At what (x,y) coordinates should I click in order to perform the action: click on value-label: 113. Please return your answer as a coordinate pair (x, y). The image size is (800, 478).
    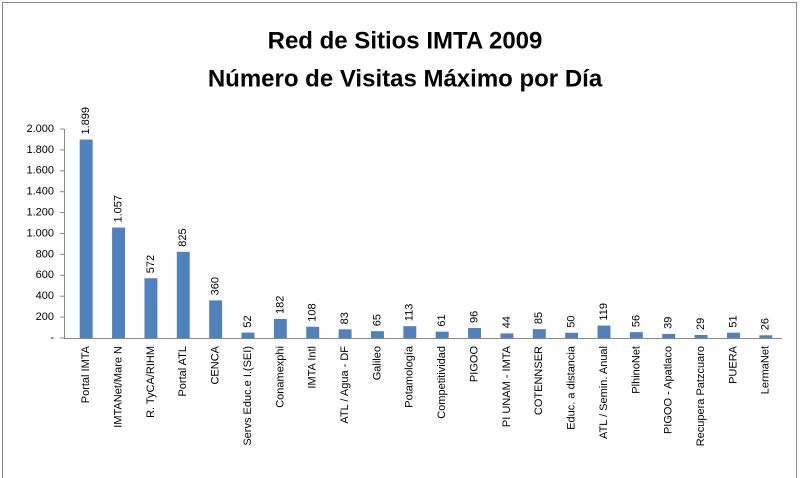
    Looking at the image, I should click on (410, 313).